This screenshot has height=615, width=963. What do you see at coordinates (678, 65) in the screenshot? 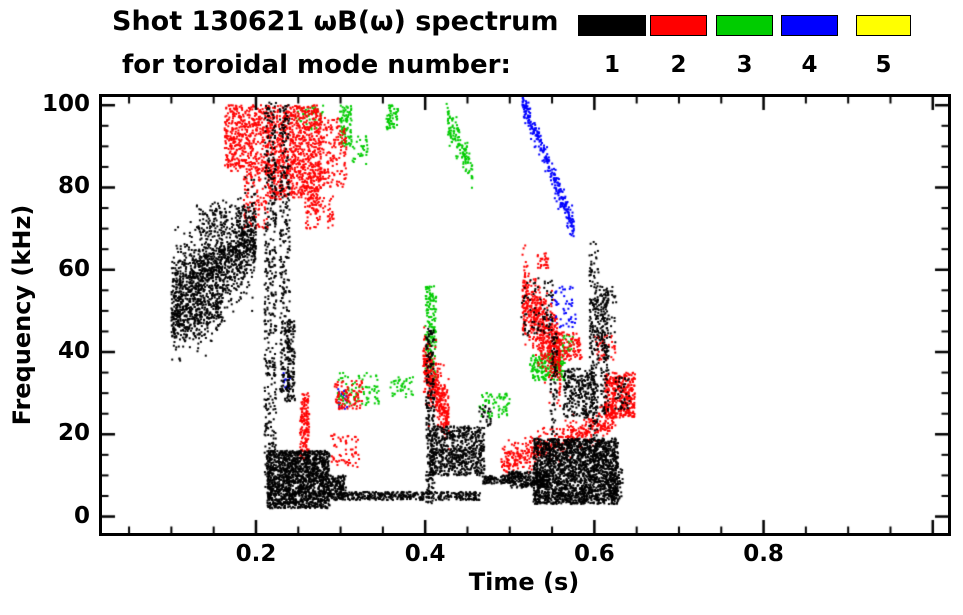
I see `legend-label-mode2: 2` at bounding box center [678, 65].